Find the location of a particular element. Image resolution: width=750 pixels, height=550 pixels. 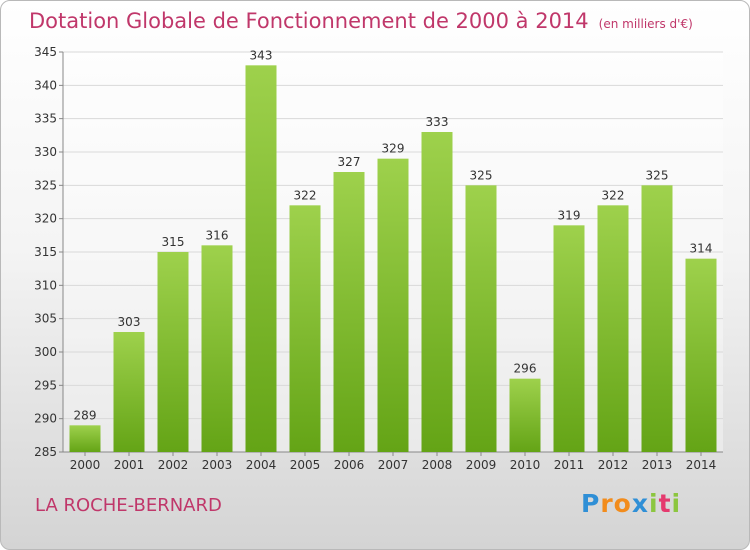

data-label: 289 is located at coordinates (85, 415).